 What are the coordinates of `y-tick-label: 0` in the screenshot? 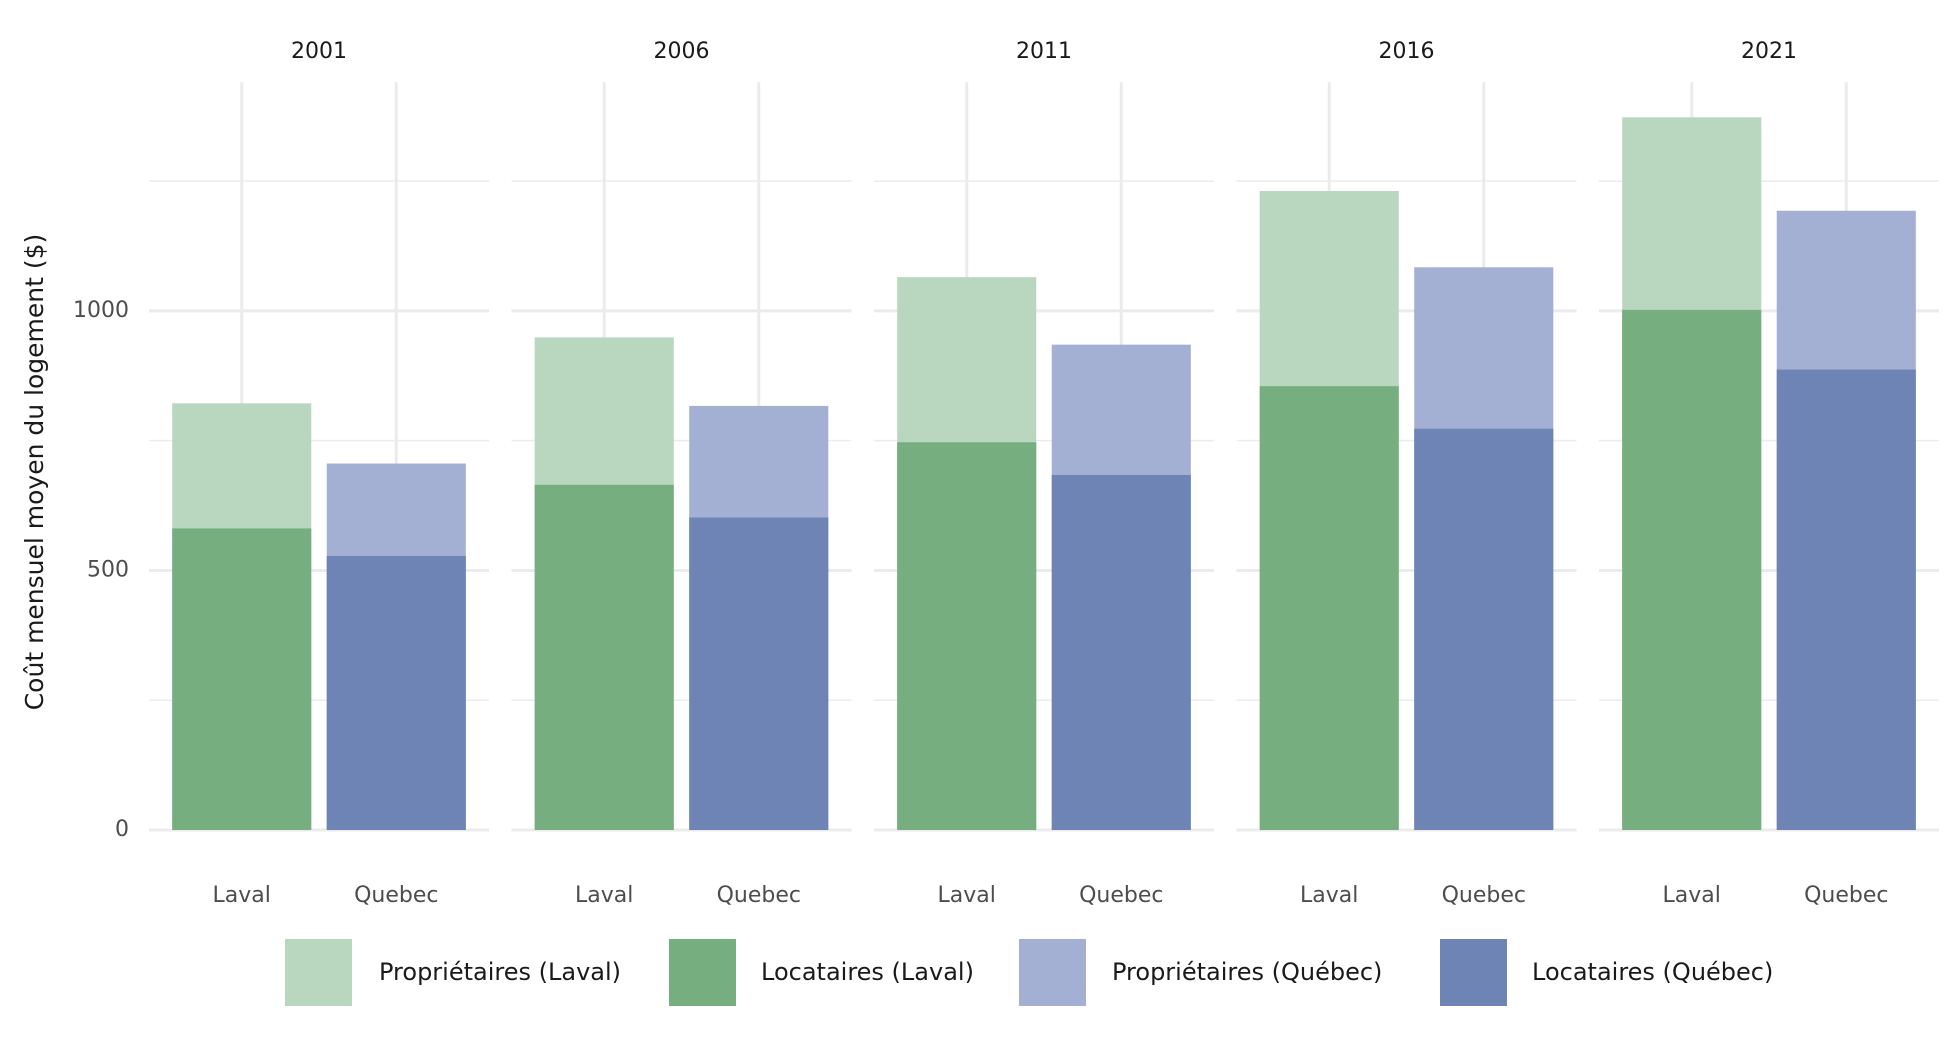 It's located at (122, 829).